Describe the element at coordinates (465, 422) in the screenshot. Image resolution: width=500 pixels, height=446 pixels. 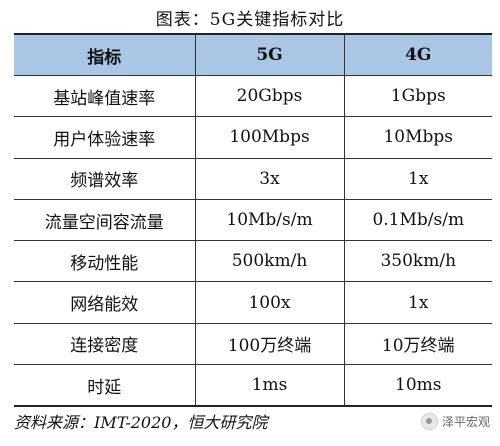
I see `watermark-text: 泽平宏观` at that location.